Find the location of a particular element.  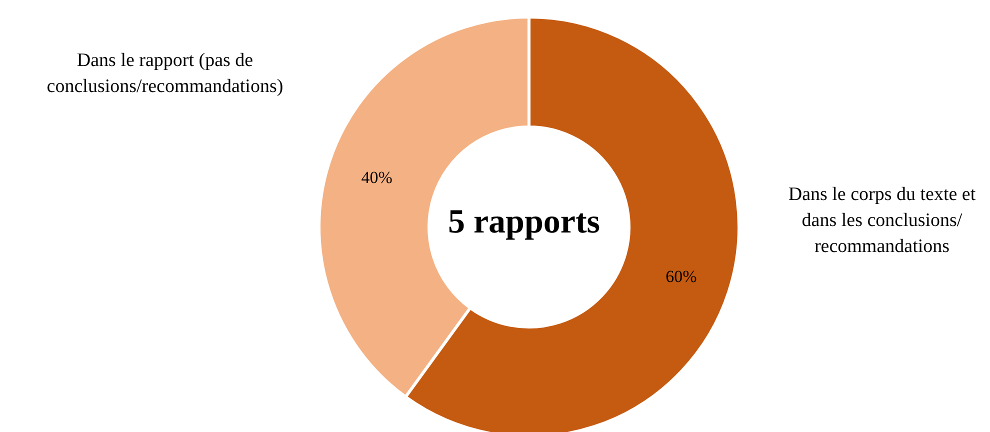

data-label: 40% is located at coordinates (376, 178).